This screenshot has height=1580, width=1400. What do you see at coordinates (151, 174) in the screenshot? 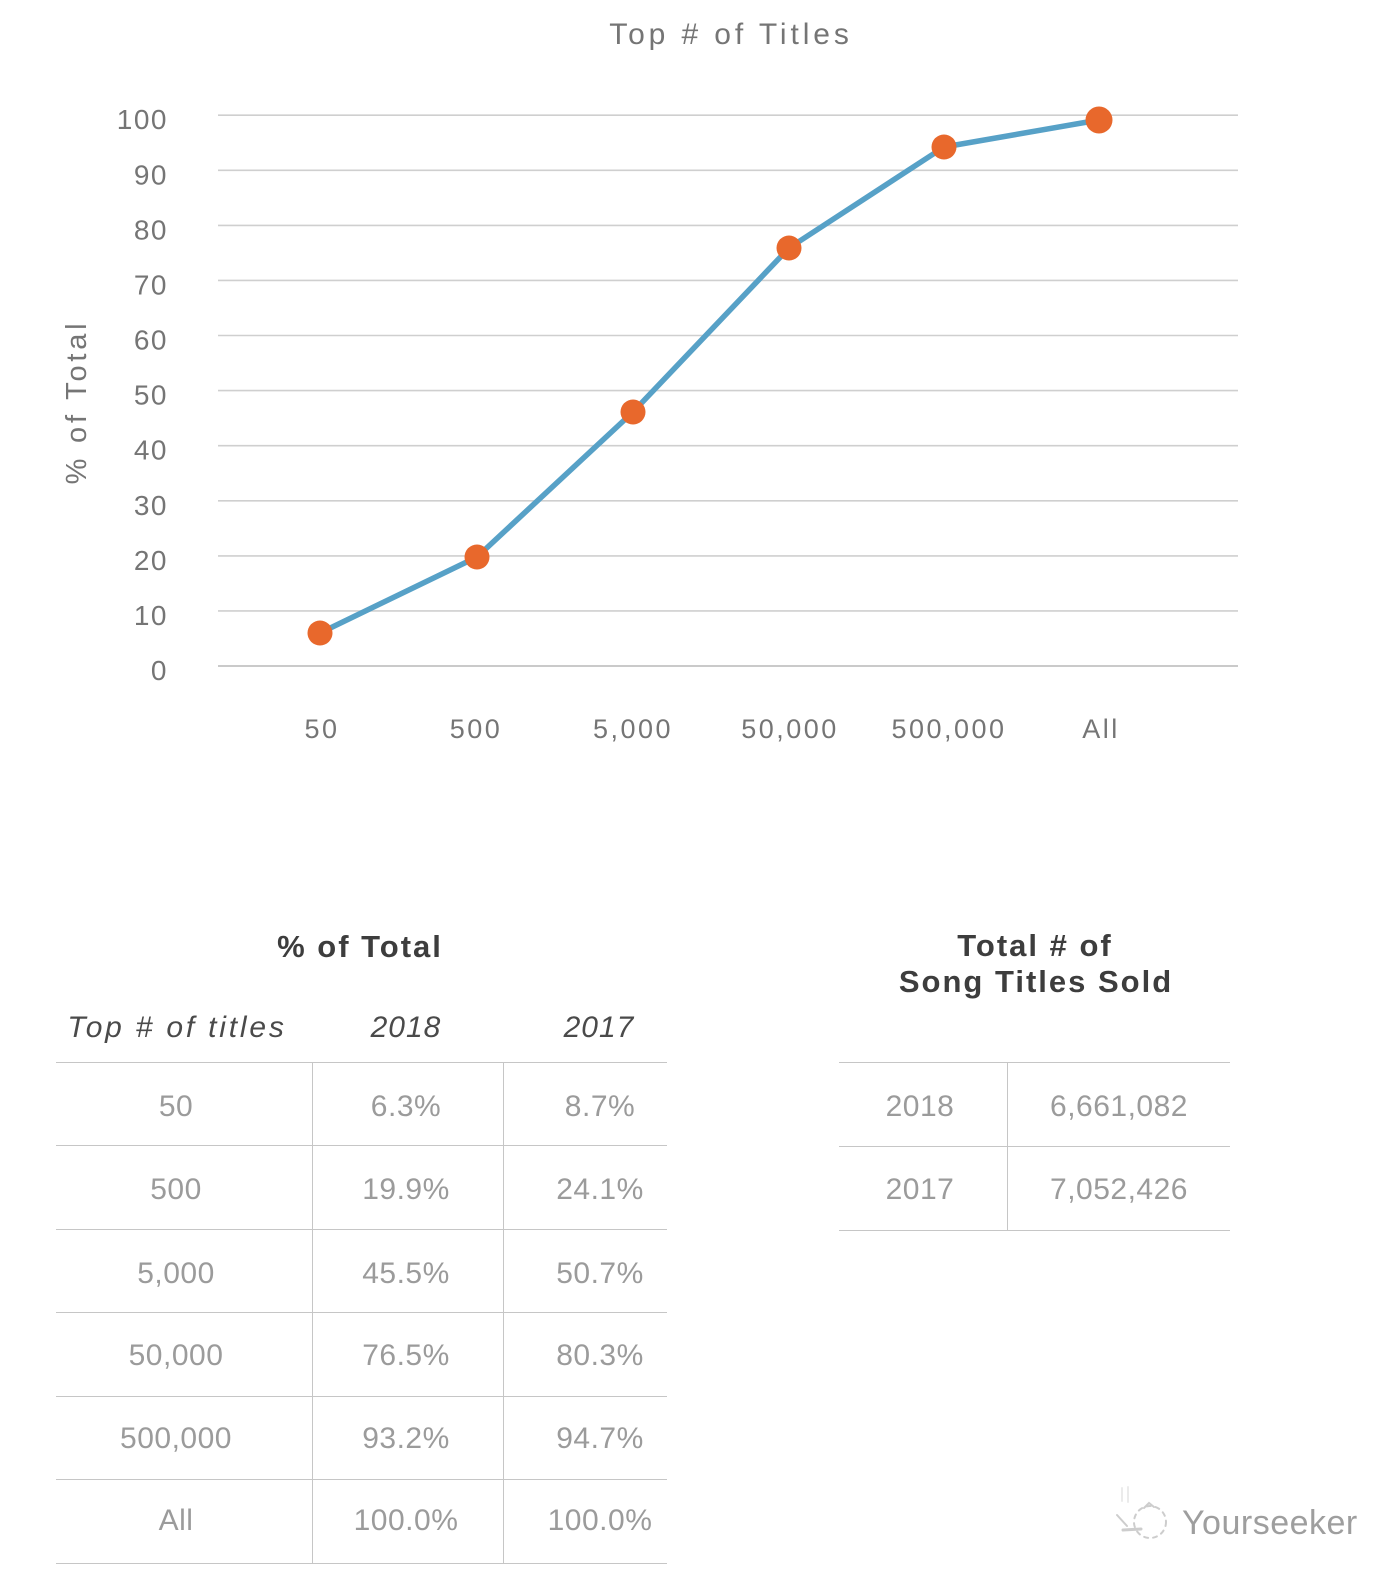
I see `svg-text: 90` at bounding box center [151, 174].